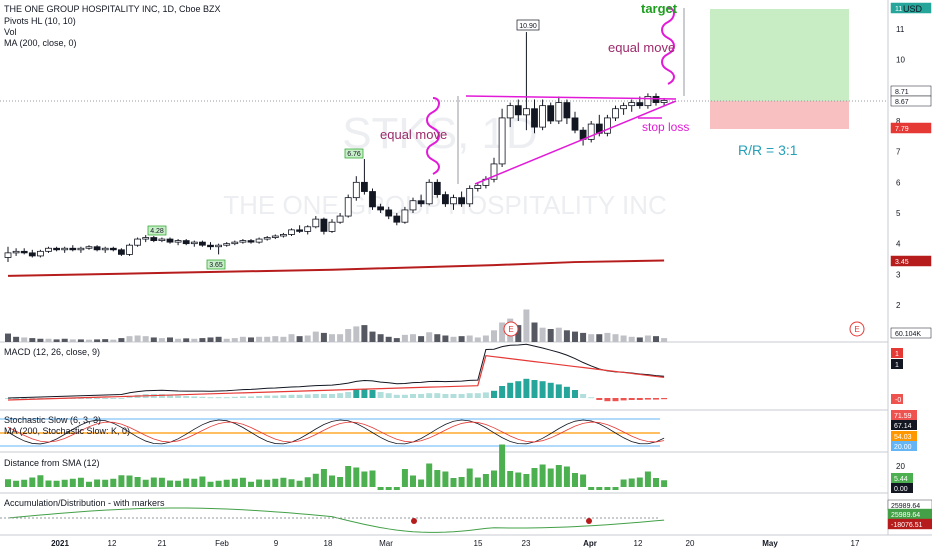 Image resolution: width=932 pixels, height=550 pixels. I want to click on price-badge, so click(911, 101).